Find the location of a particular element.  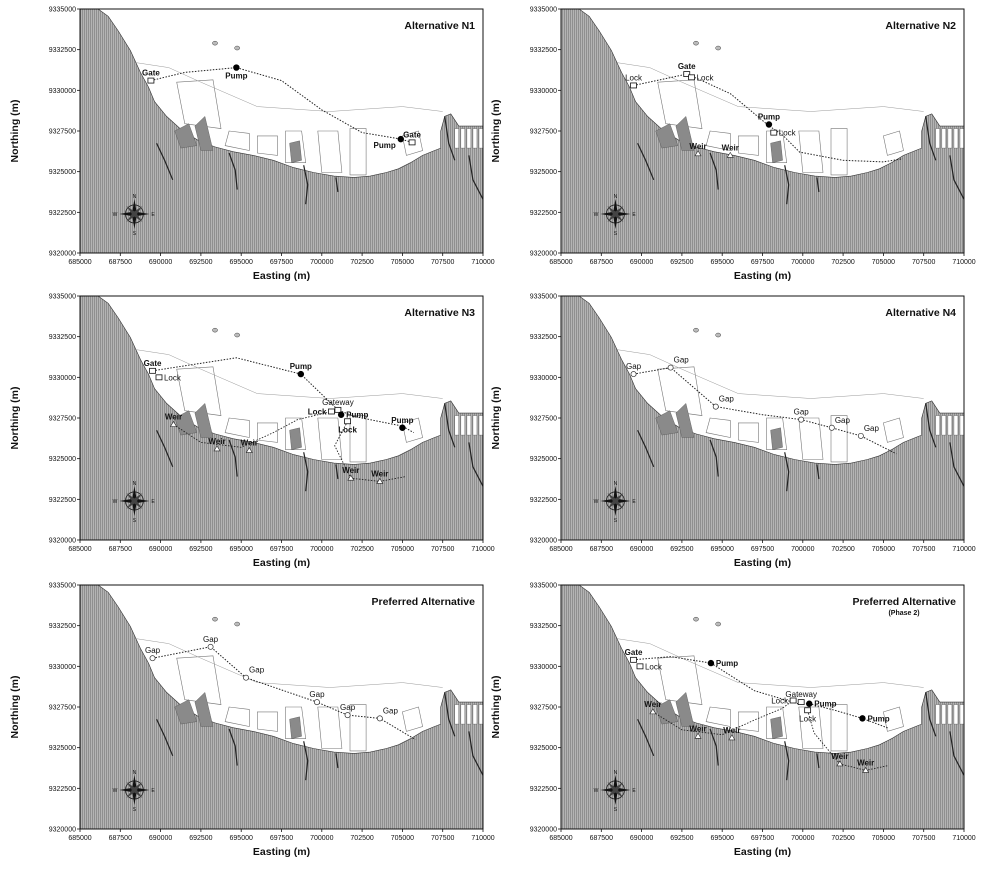

panel-title: Alternative N1 is located at coordinates (439, 26).